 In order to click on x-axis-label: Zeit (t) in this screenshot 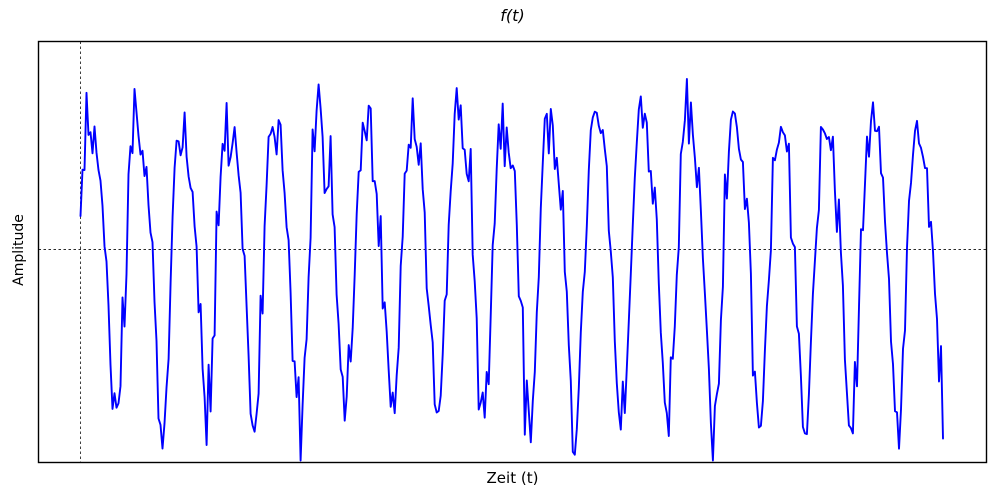, I will do `click(512, 478)`.